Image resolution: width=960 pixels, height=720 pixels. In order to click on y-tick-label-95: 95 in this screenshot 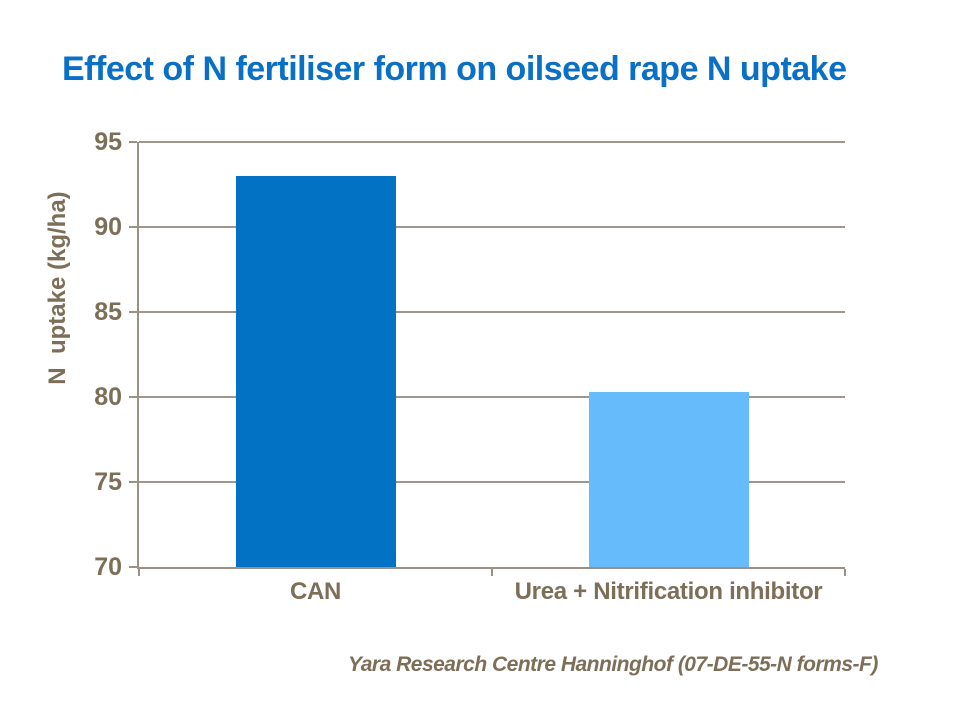, I will do `click(108, 142)`.